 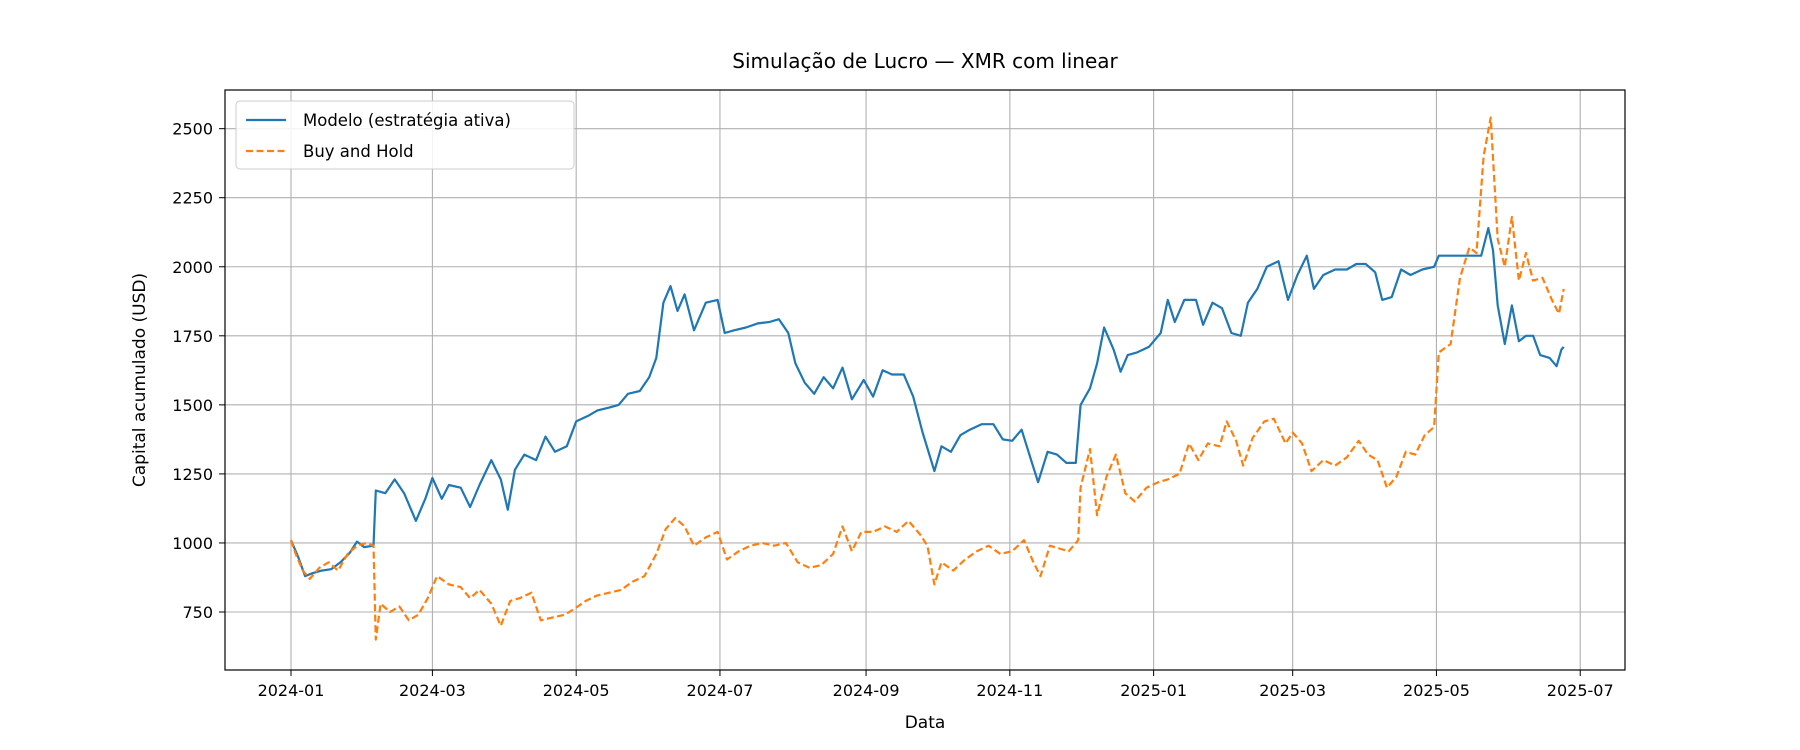 I want to click on legend-label-2: Buy and Hold, so click(x=358, y=151).